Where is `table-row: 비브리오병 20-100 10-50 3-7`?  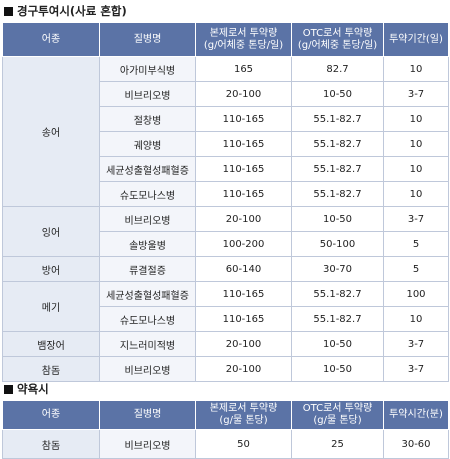 table-row: 비브리오병 20-100 10-50 3-7 is located at coordinates (226, 94).